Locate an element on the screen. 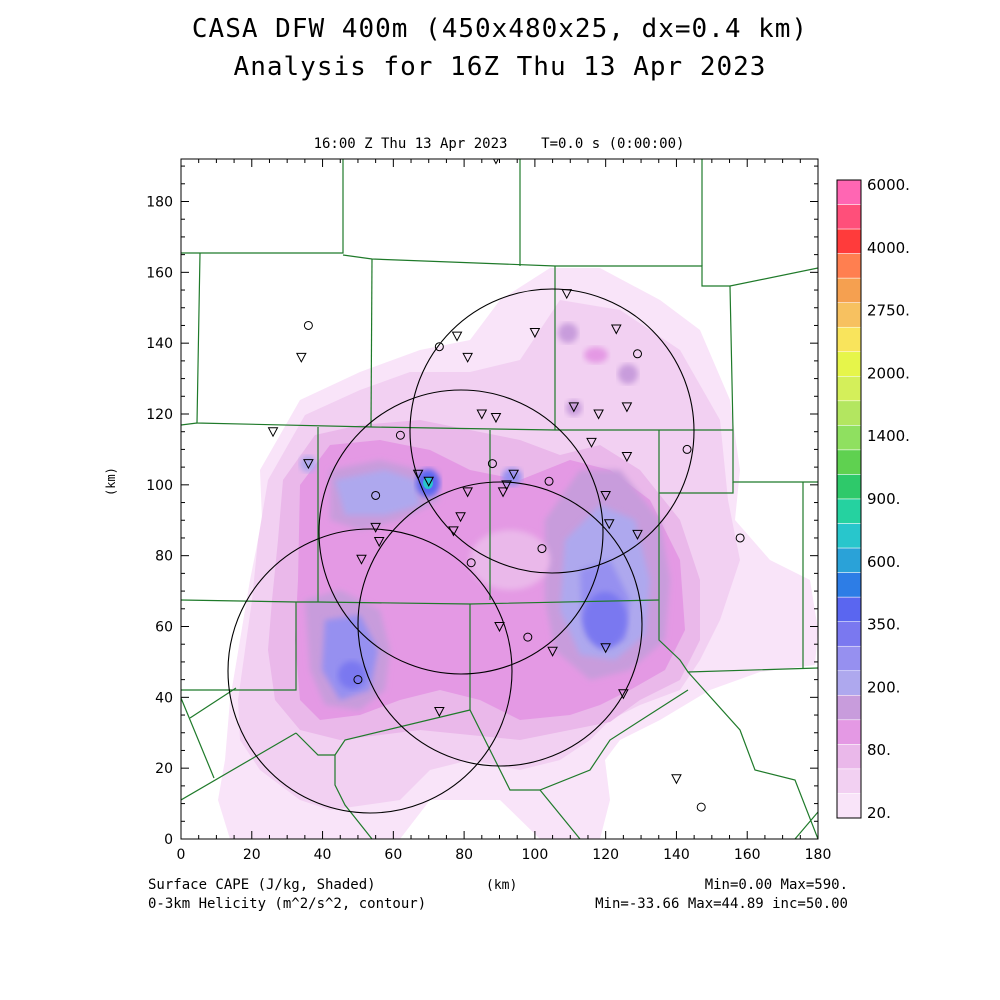  x-tick-label: 20 is located at coordinates (252, 855).